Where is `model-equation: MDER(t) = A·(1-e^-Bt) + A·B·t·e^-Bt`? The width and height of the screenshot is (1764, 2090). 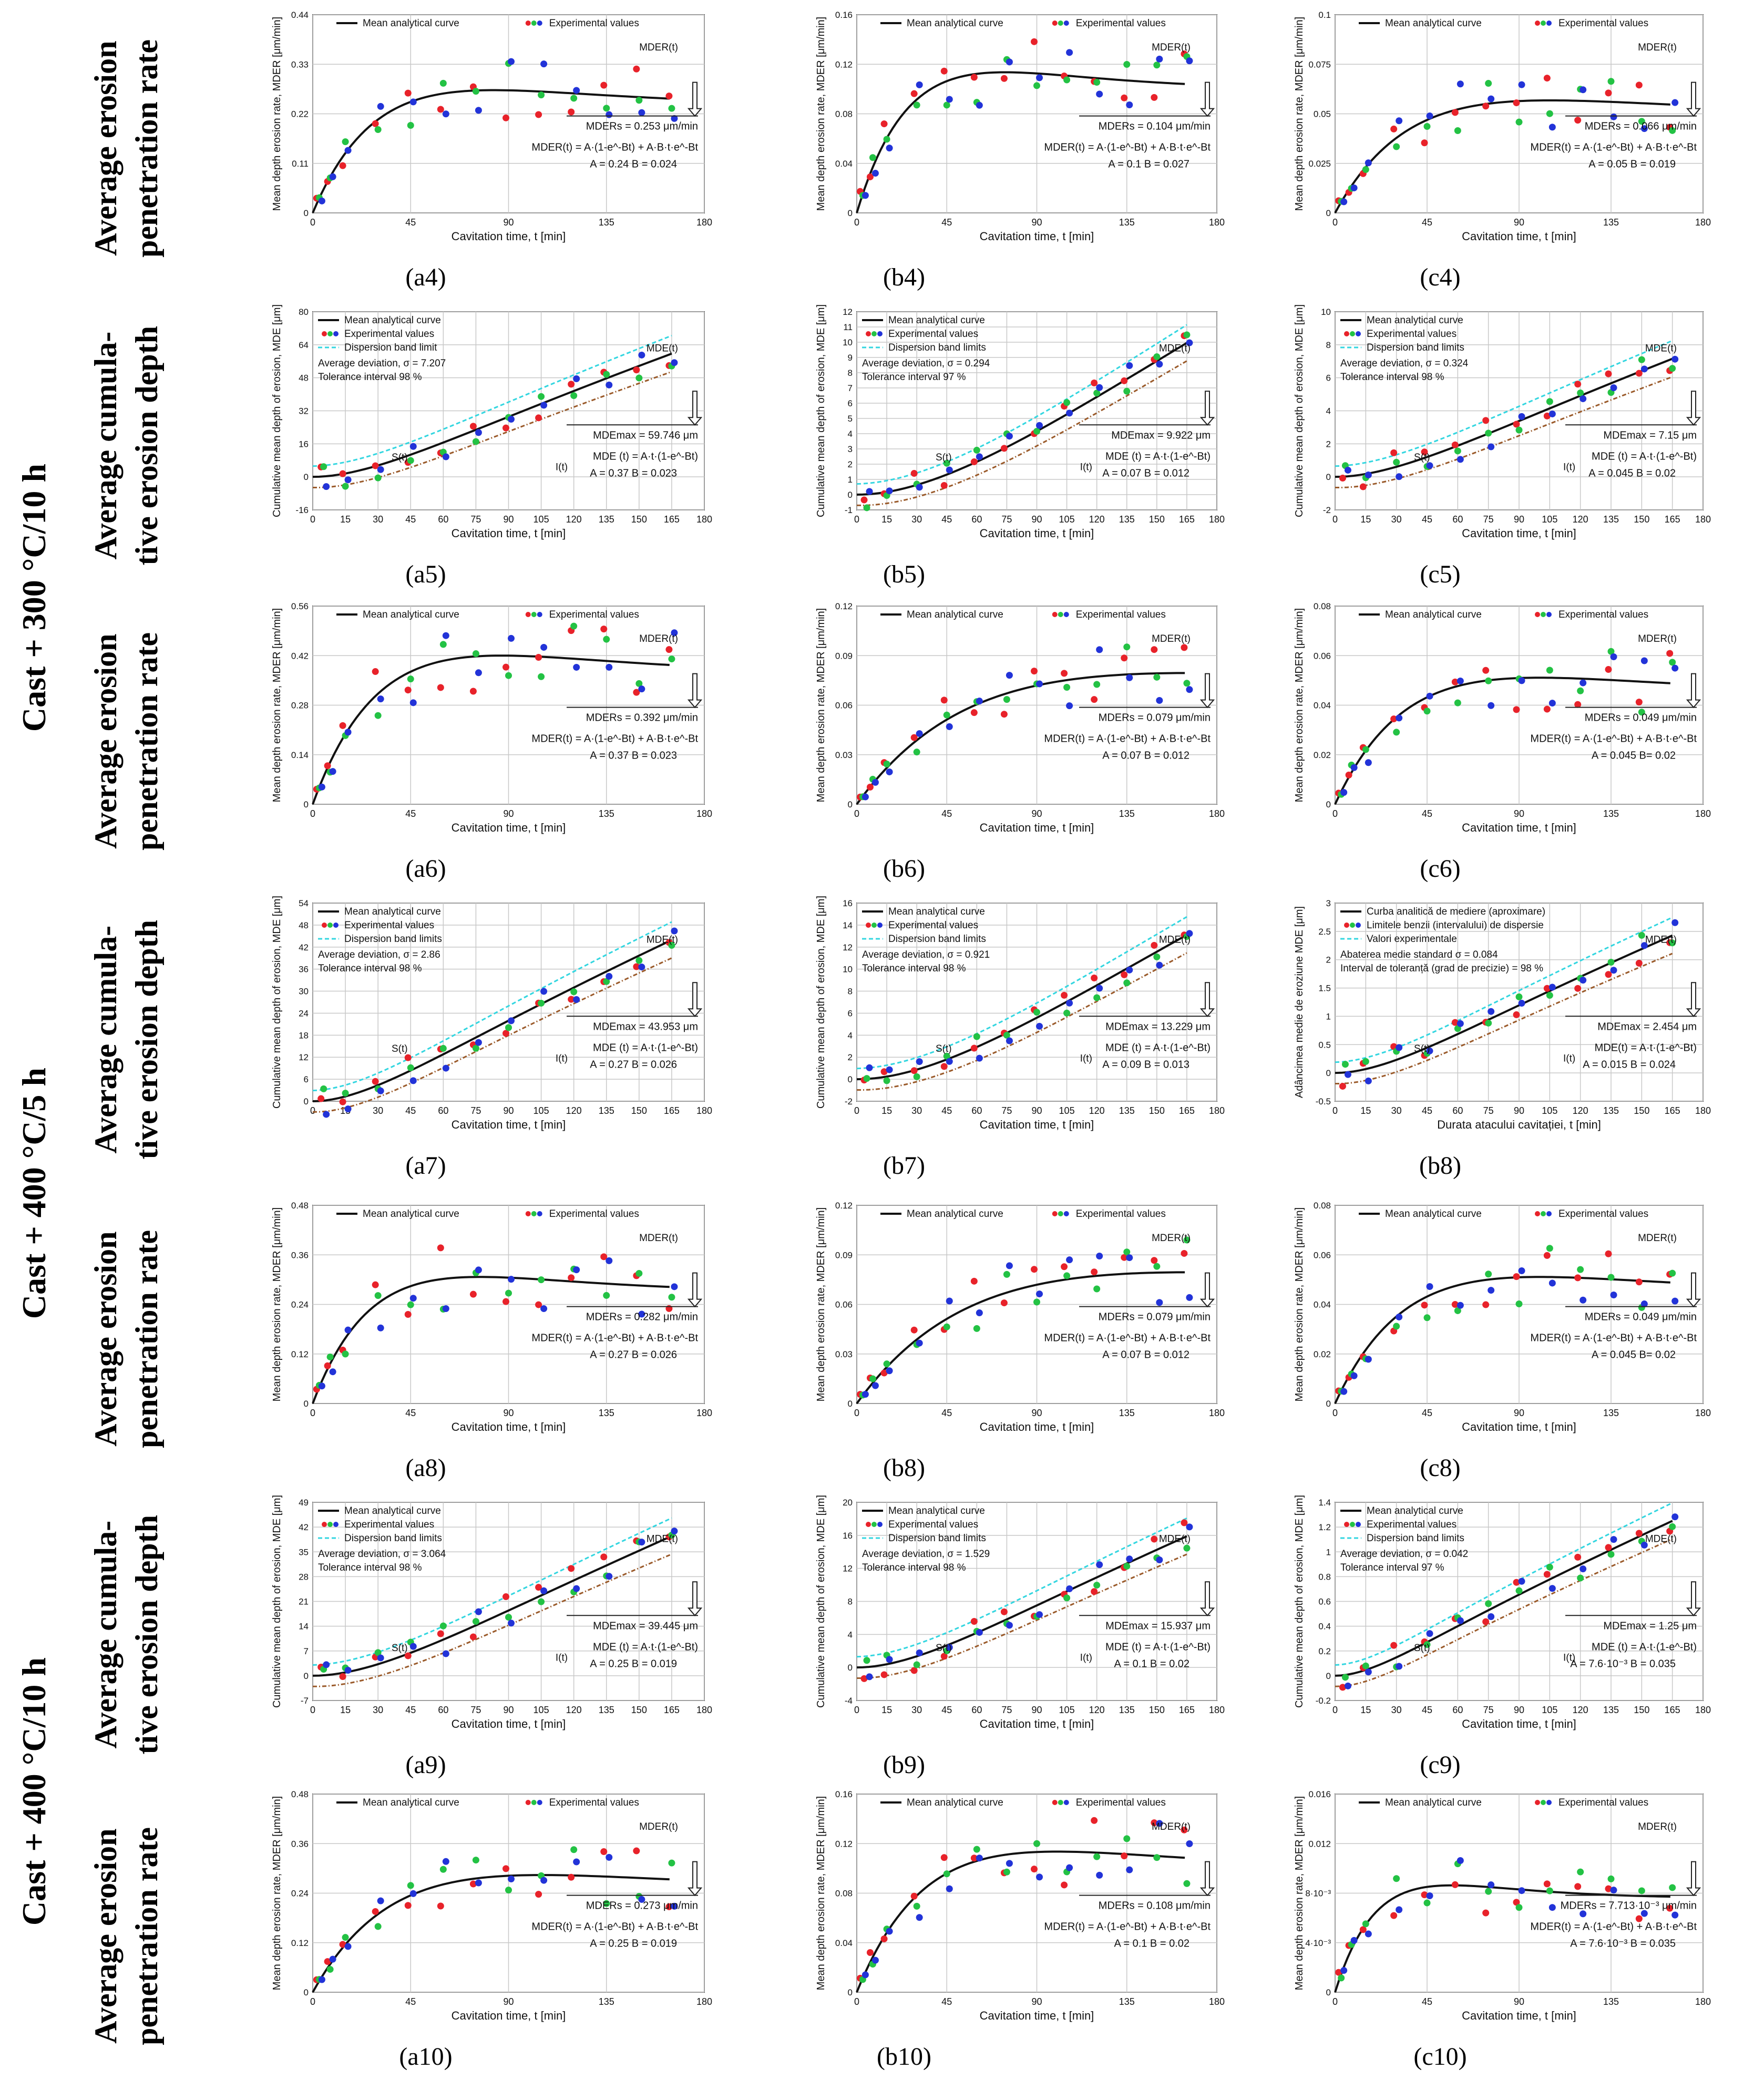
model-equation: MDER(t) = A·(1-e^-Bt) + A·B·t·e^-Bt is located at coordinates (1127, 1338).